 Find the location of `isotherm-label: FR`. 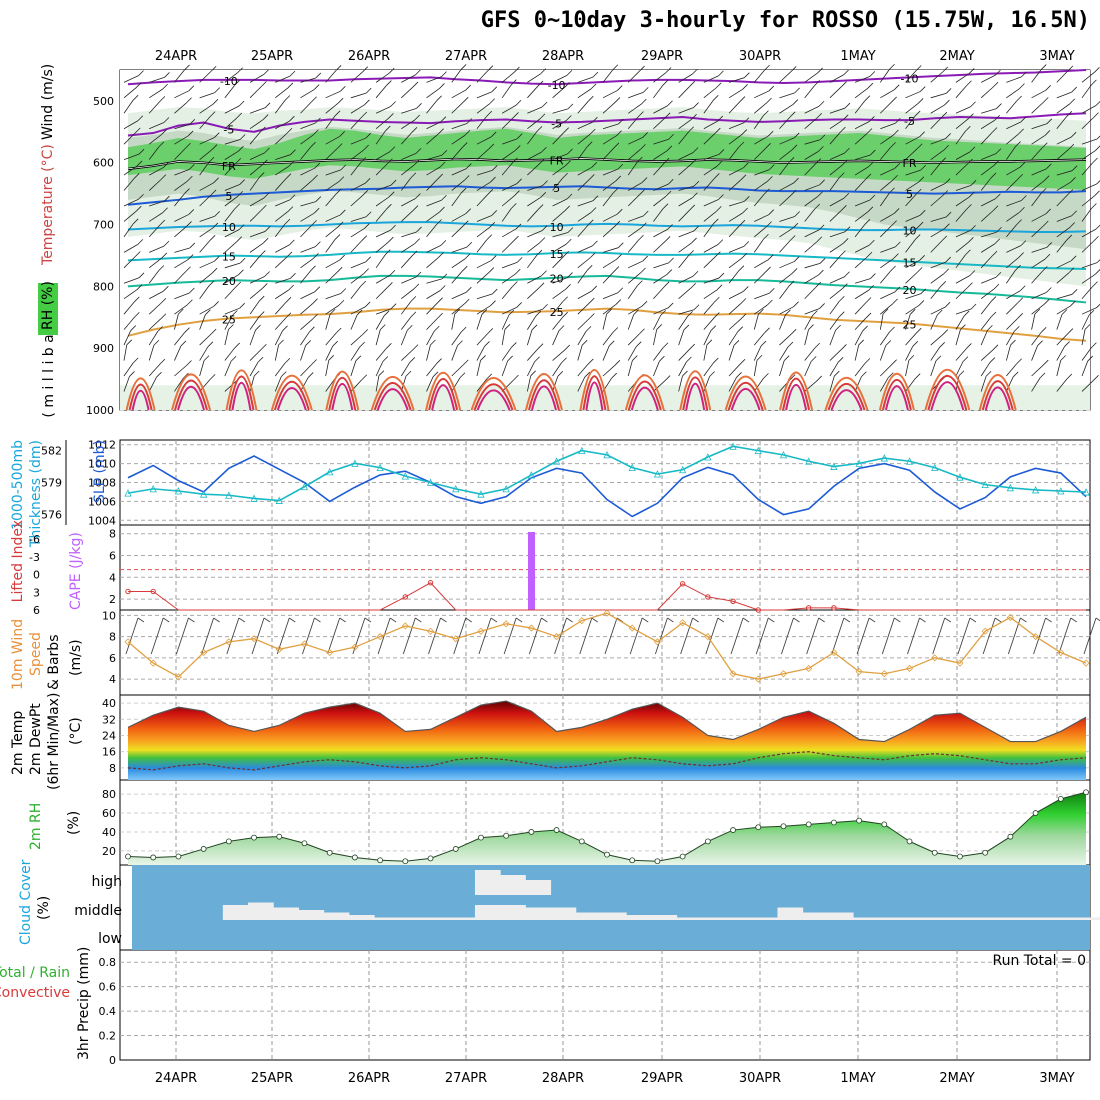

isotherm-label: FR is located at coordinates (910, 163).